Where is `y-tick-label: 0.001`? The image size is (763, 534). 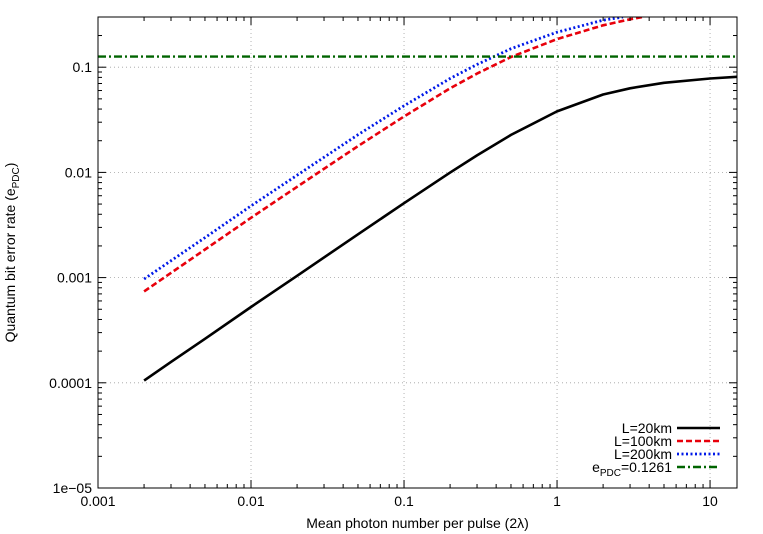 y-tick-label: 0.001 is located at coordinates (74, 278).